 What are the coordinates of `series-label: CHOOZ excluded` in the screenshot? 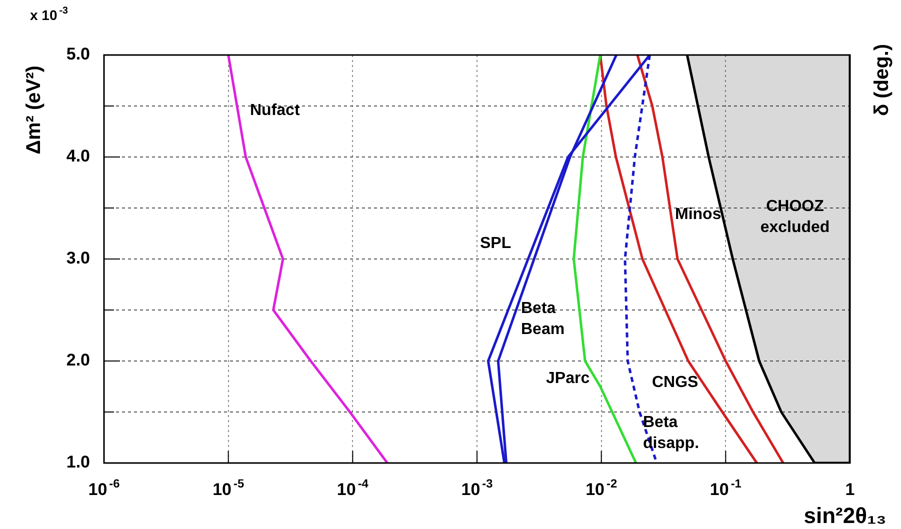 It's located at (795, 217).